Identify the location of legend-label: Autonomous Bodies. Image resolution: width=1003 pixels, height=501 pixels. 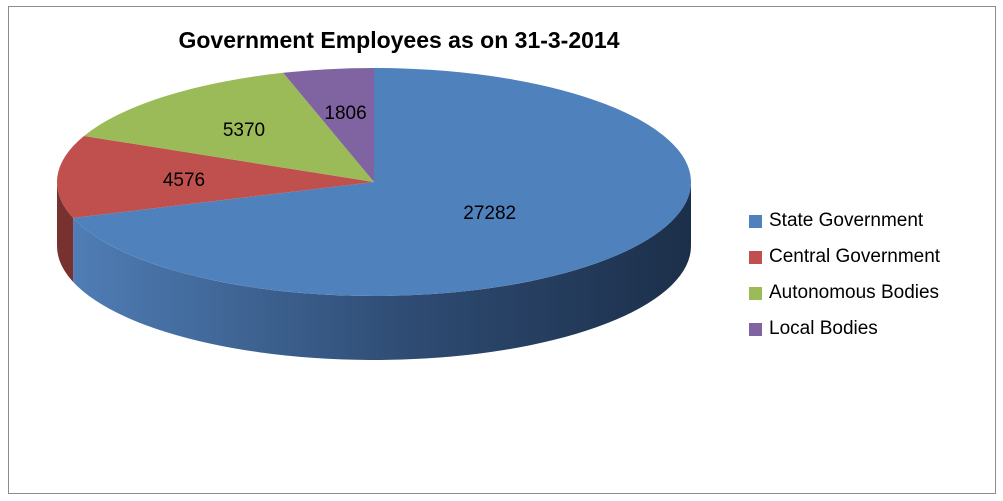
(854, 292).